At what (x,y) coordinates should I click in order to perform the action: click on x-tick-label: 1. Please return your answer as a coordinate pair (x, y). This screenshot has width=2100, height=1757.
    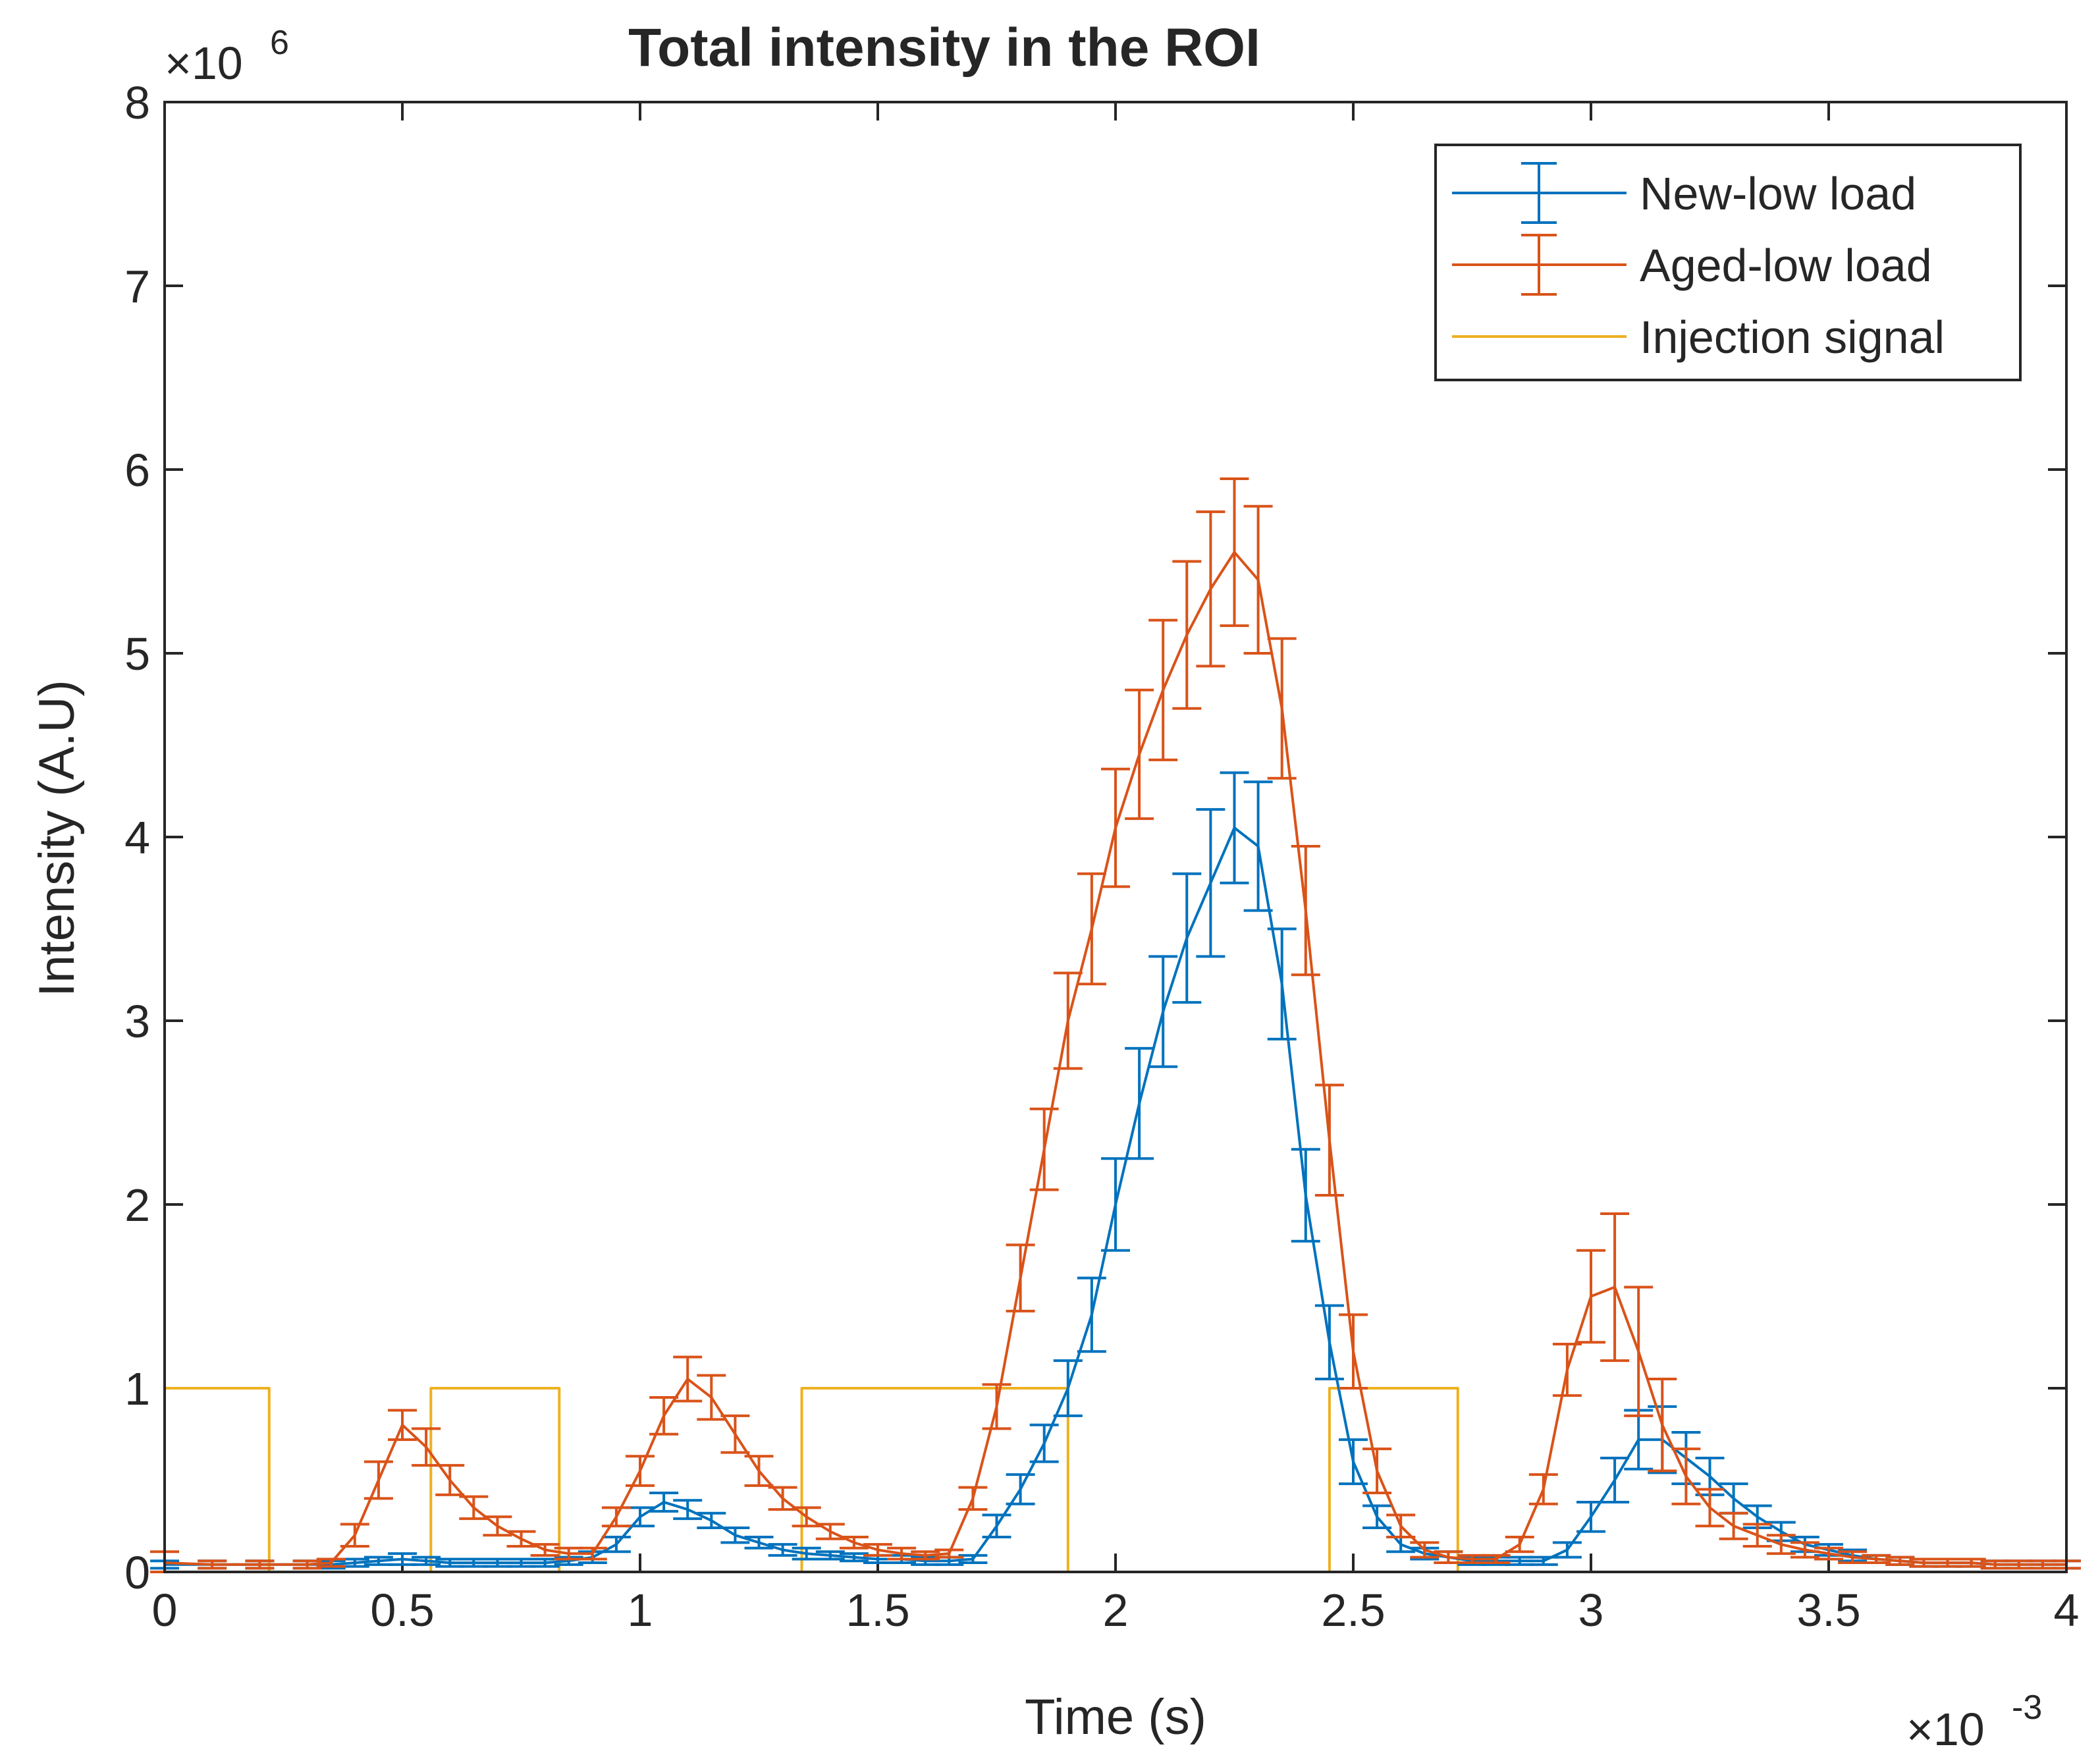
    Looking at the image, I should click on (640, 1610).